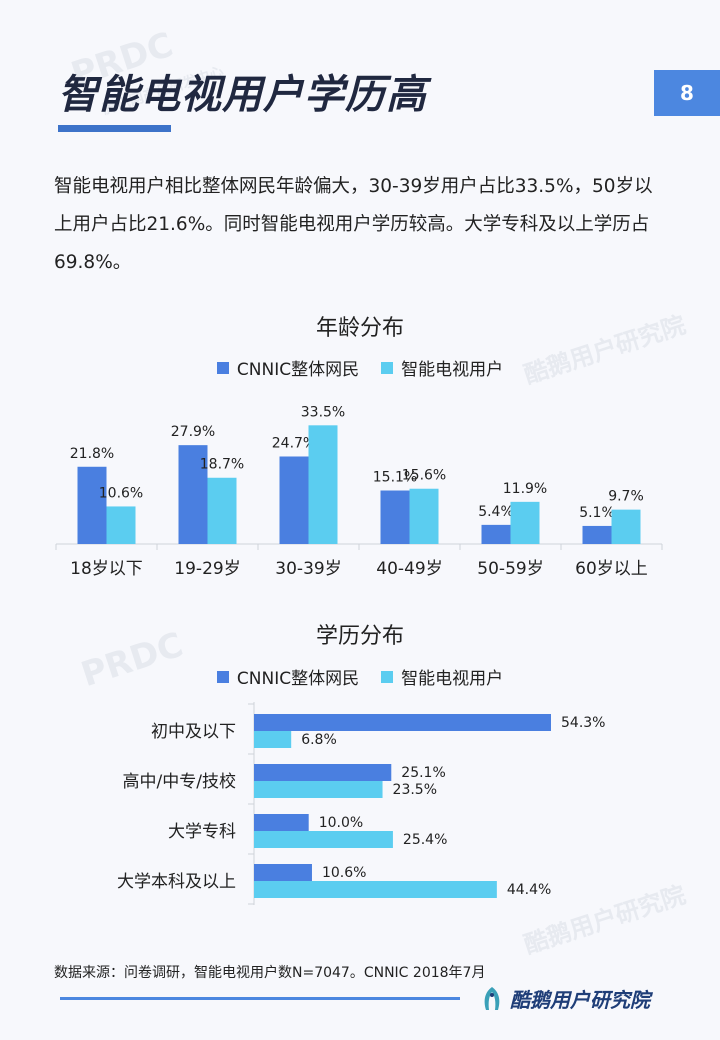 The width and height of the screenshot is (720, 1040). Describe the element at coordinates (207, 569) in the screenshot. I see `x-tick-label: 19-29岁` at that location.